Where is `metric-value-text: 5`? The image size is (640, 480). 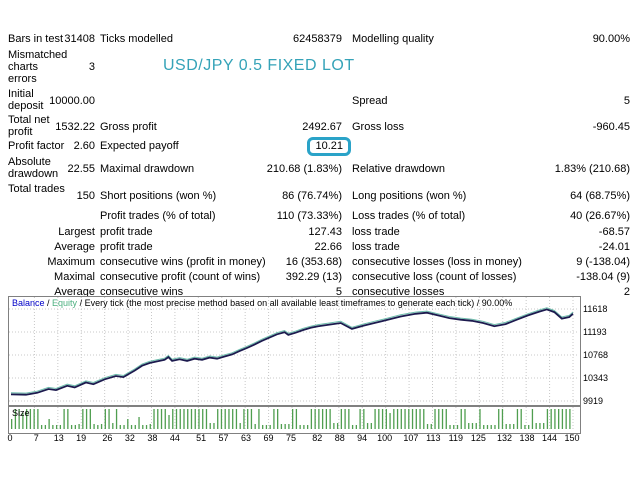 metric-value-text: 5 is located at coordinates (338, 292).